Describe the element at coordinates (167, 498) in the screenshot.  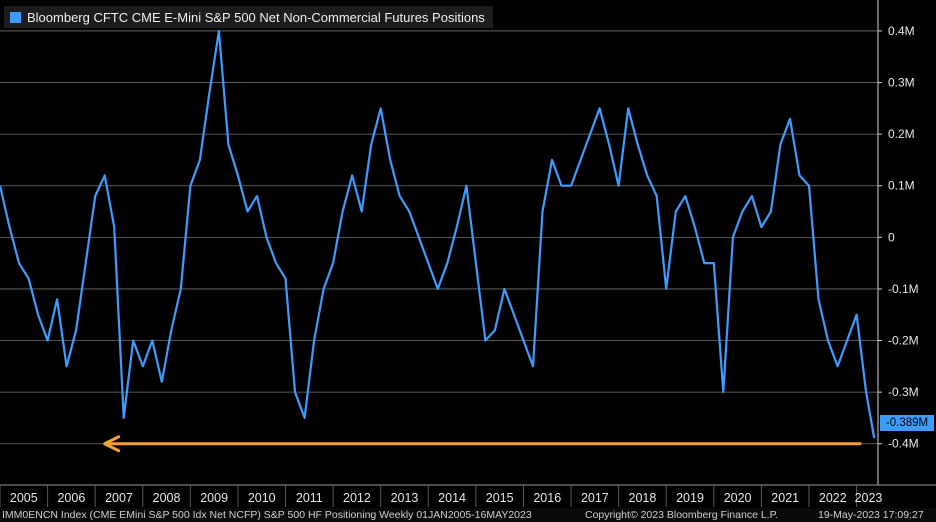
I see `x-tick-label: 2008` at that location.